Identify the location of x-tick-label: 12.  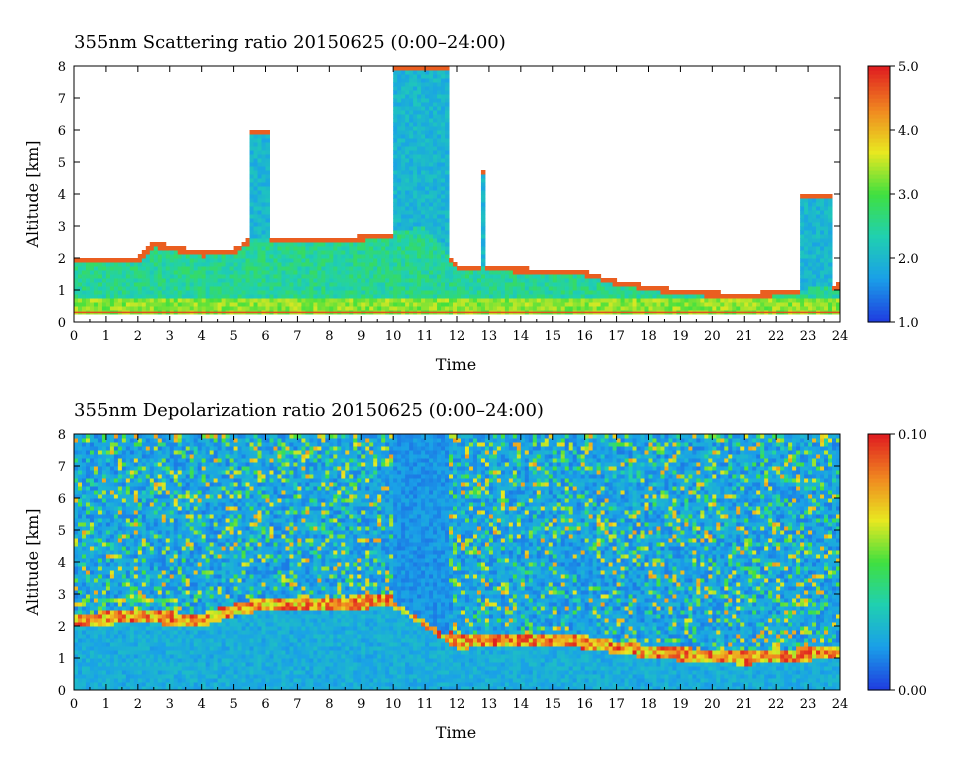
(457, 336).